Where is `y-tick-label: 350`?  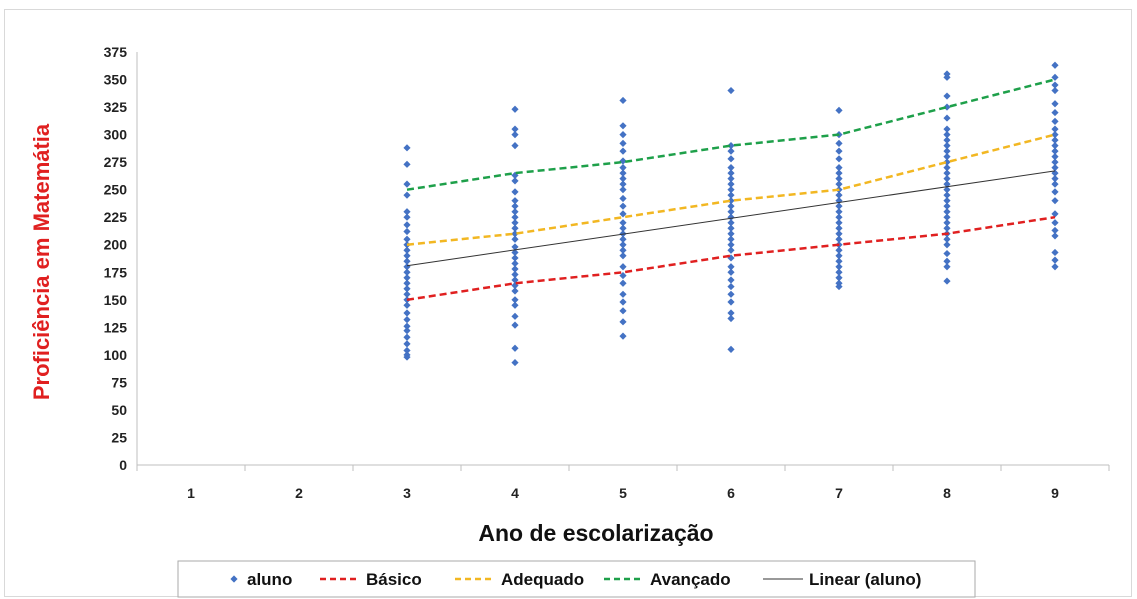
y-tick-label: 350 is located at coordinates (116, 80).